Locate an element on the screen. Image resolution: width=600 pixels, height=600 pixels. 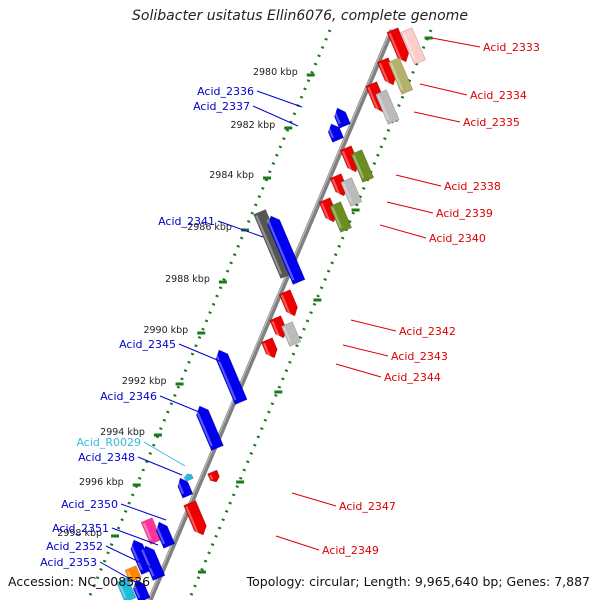
gene-label-acid-2341: Acid_2341 is located at coordinates (211, 226).